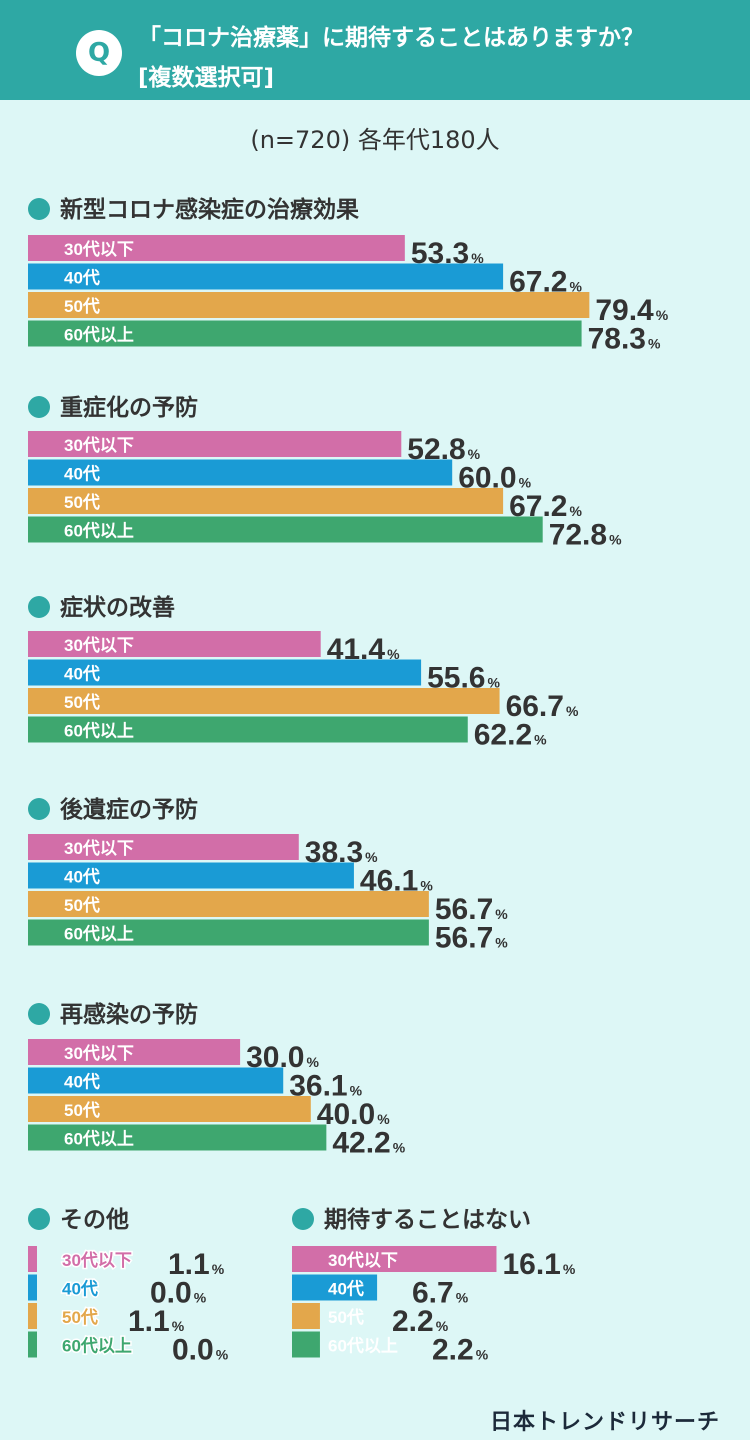  I want to click on q-badge-icon: Q, so click(99, 53).